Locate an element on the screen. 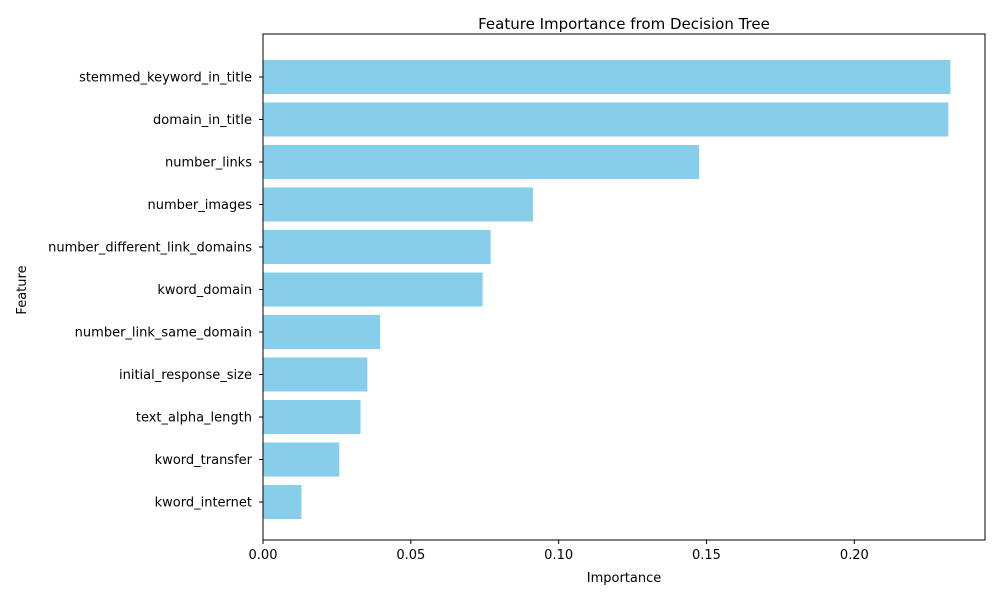 The image size is (1000, 600). bar-number_links is located at coordinates (481, 162).